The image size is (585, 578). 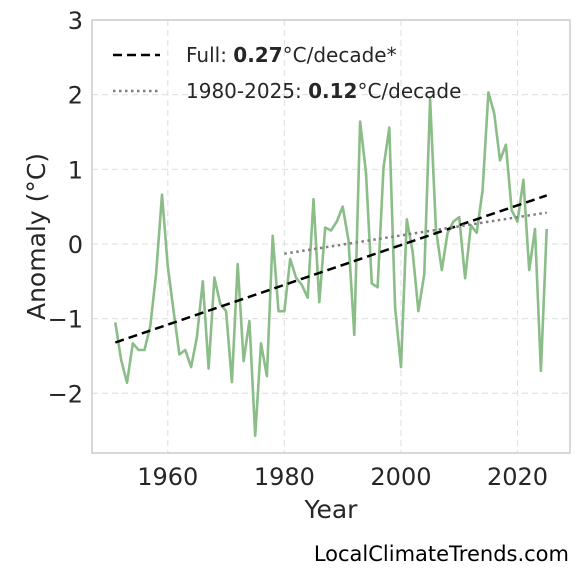 I want to click on x-axis-title: Year, so click(x=331, y=509).